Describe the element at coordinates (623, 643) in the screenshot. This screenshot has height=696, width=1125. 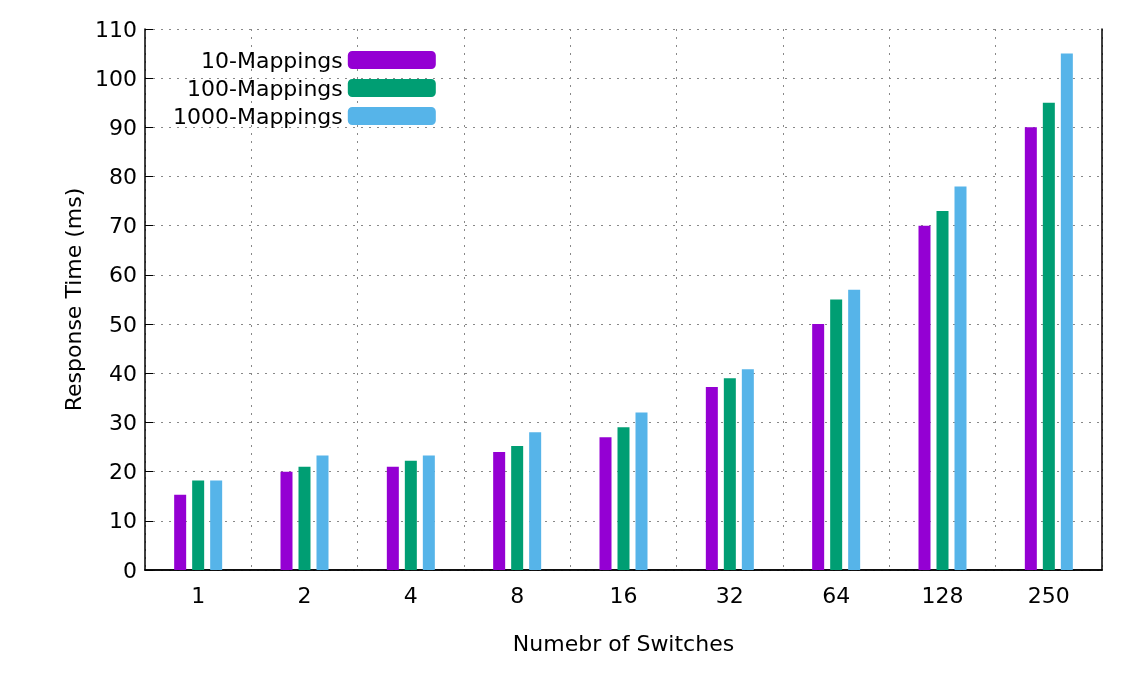
I see `x-axis-title: Numebr of Switches` at that location.